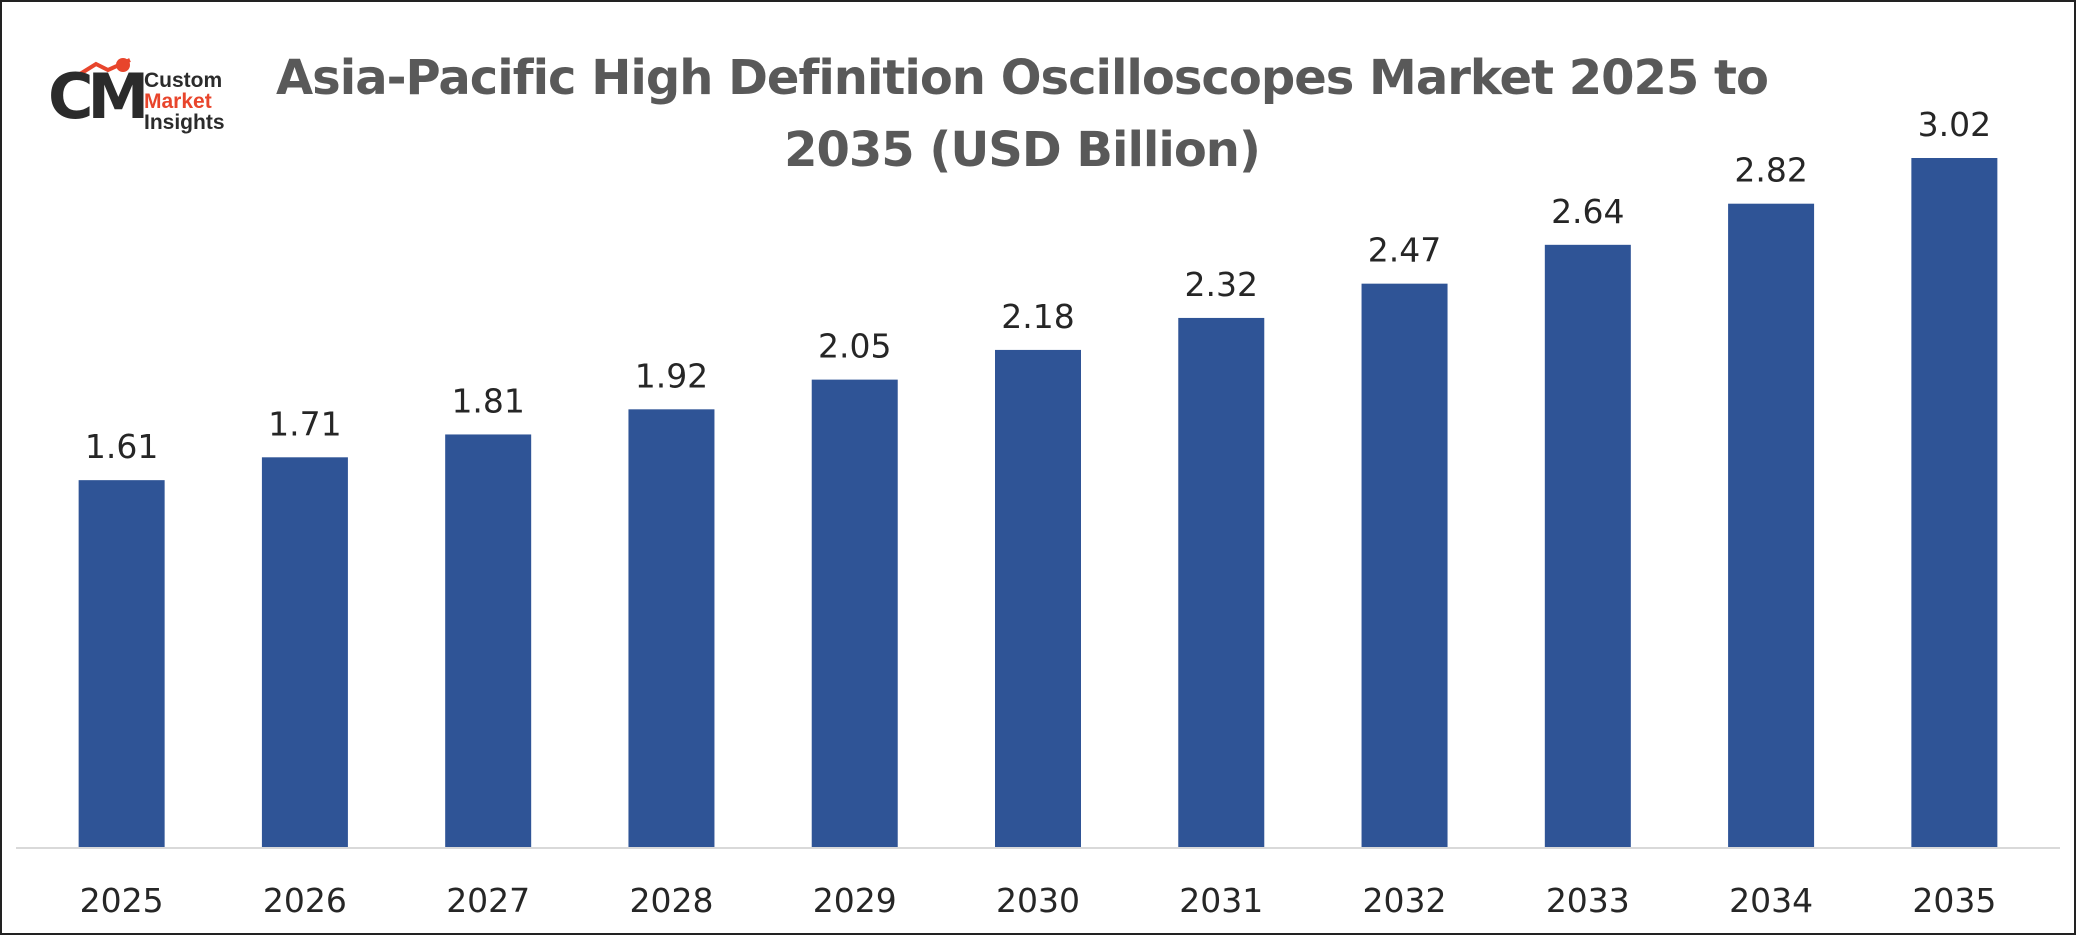 The image size is (2076, 935). I want to click on logo-mark: CM, so click(98, 96).